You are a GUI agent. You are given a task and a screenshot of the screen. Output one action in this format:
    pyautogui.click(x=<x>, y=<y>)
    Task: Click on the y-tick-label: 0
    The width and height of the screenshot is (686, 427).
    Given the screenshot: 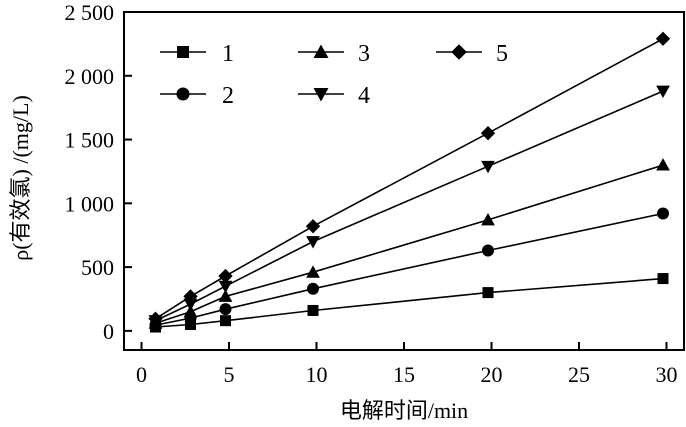 What is the action you would take?
    pyautogui.click(x=108, y=331)
    